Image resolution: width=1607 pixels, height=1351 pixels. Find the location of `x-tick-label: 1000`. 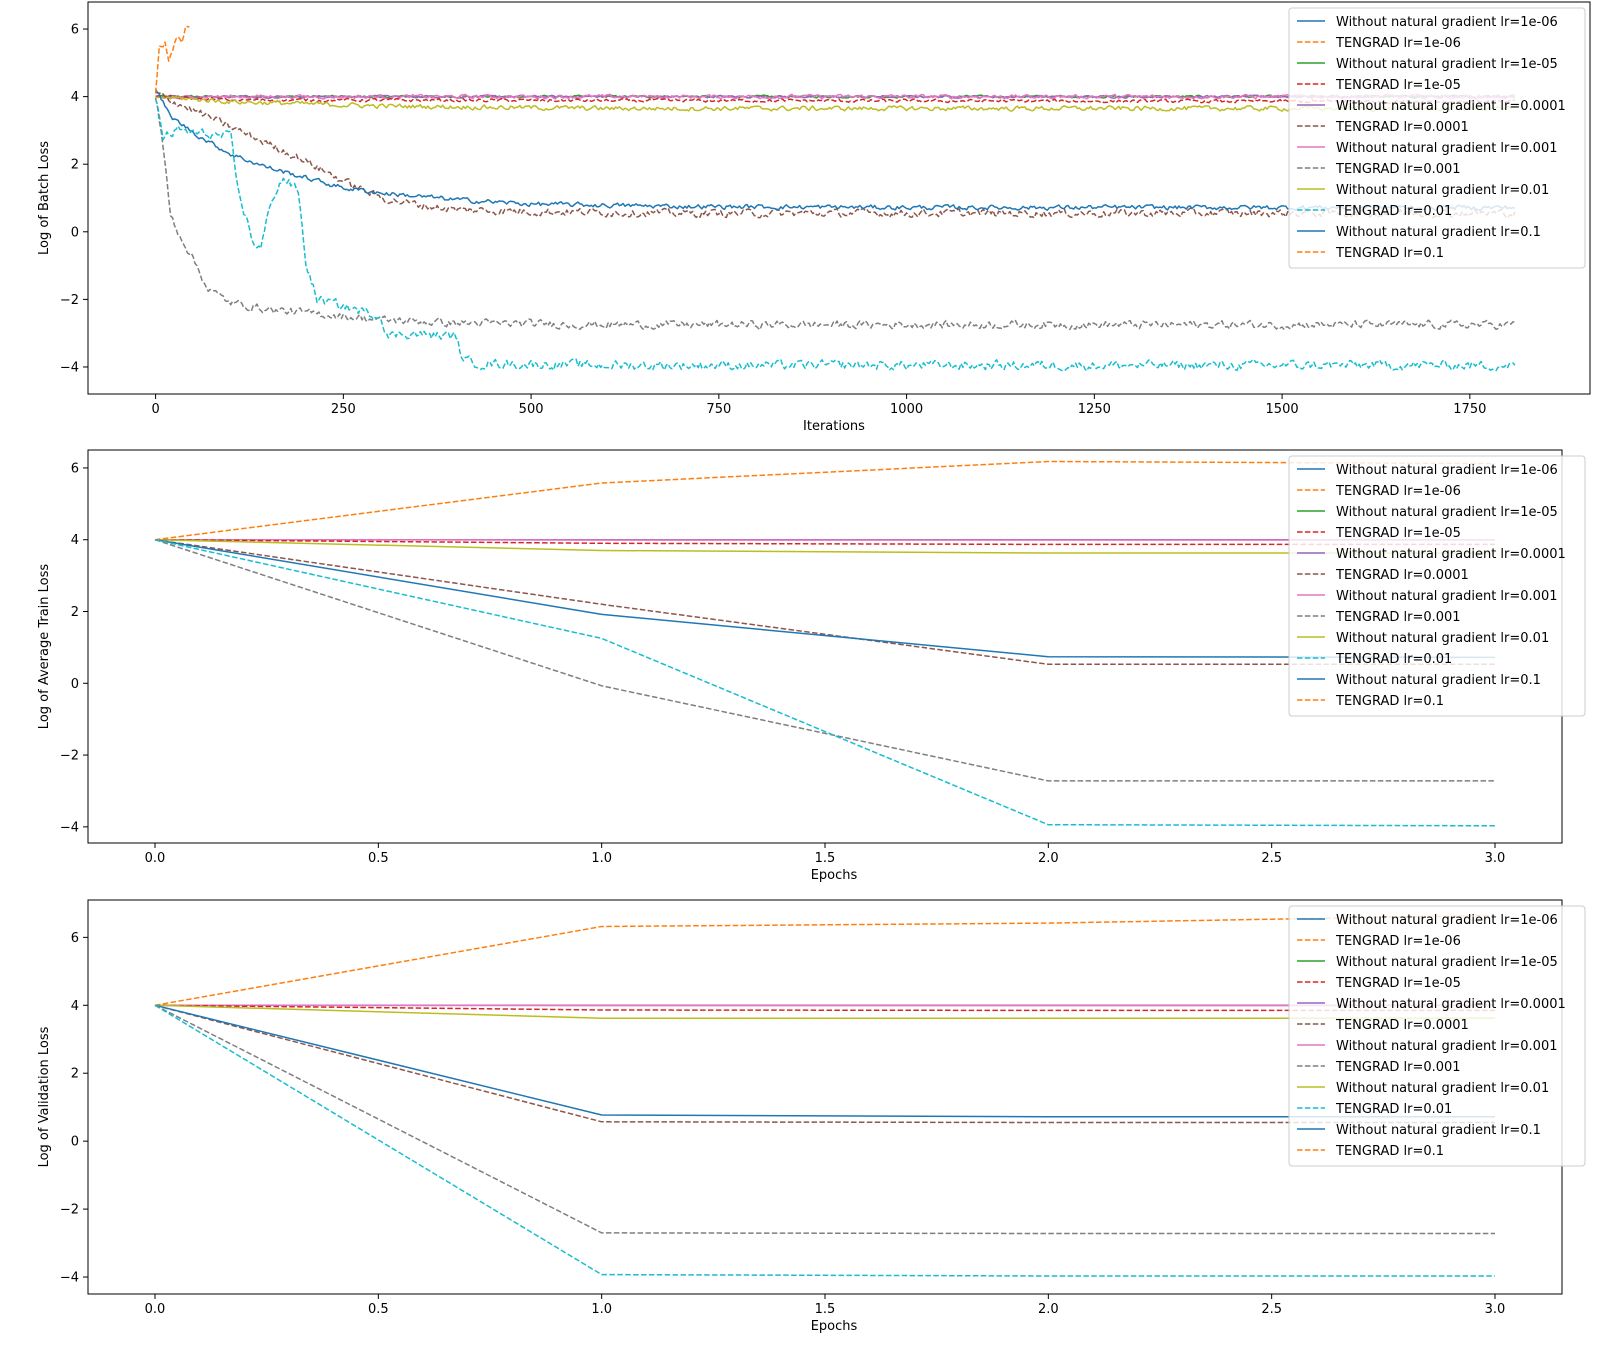

x-tick-label: 1000 is located at coordinates (906, 409).